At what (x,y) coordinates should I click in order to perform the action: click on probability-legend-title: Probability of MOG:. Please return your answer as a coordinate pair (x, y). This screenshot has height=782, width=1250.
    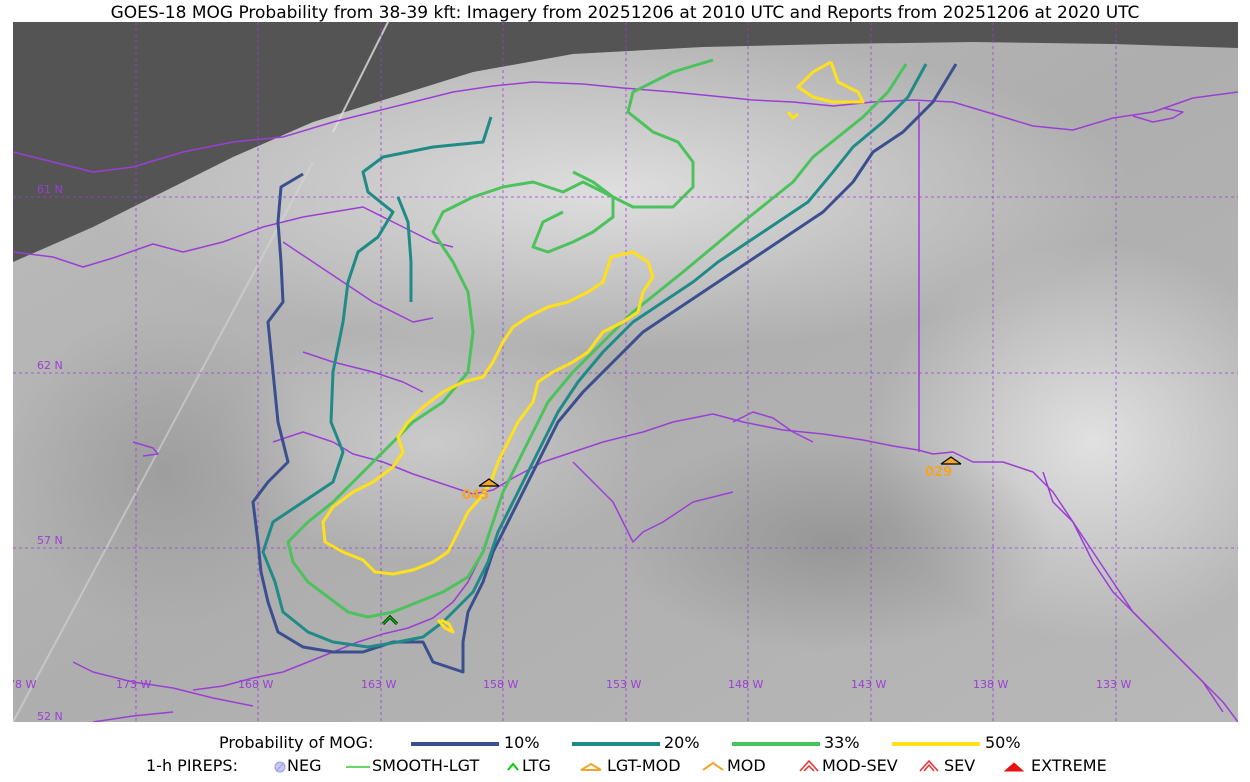
    Looking at the image, I should click on (296, 742).